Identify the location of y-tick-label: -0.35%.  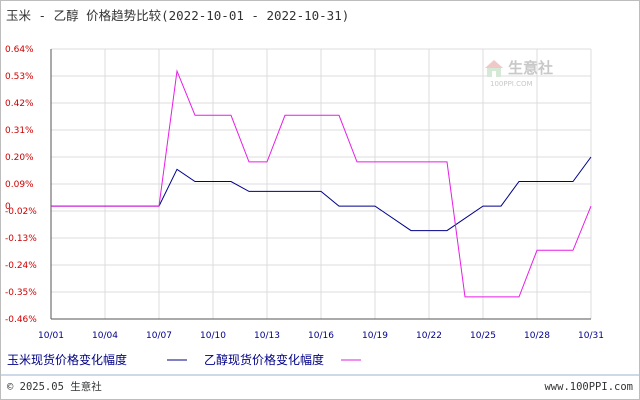
(21, 293).